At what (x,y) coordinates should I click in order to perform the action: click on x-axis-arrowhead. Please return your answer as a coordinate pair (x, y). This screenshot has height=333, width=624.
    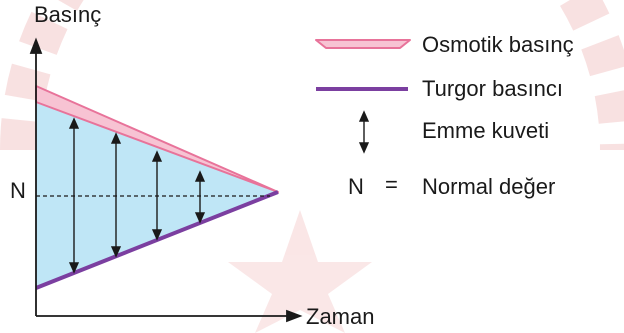
    Looking at the image, I should click on (294, 316).